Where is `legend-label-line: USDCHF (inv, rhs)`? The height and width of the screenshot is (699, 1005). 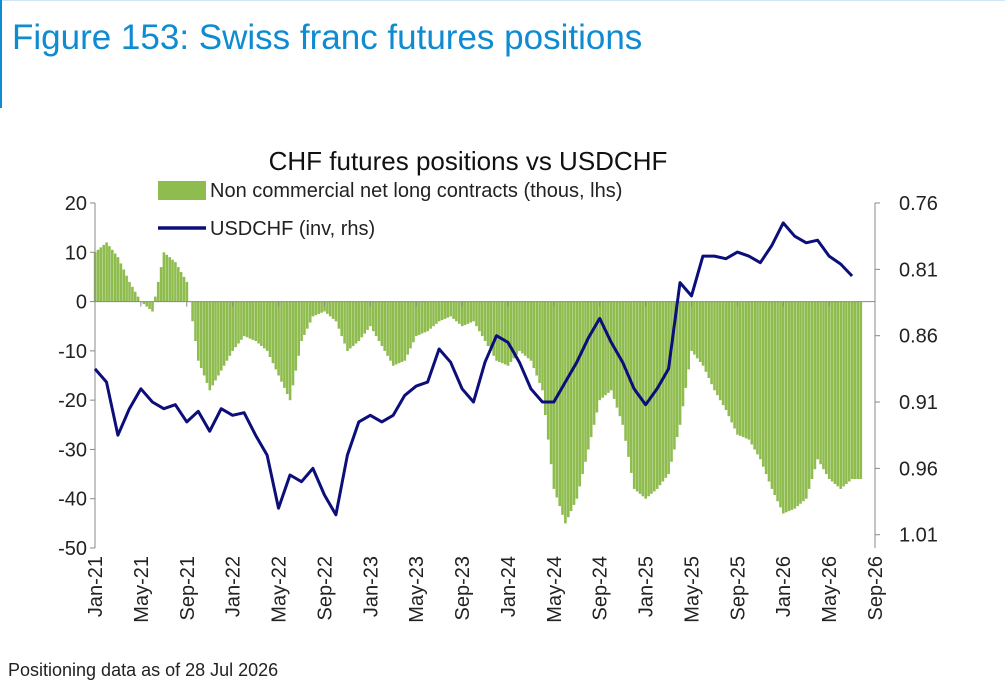 legend-label-line: USDCHF (inv, rhs) is located at coordinates (292, 229).